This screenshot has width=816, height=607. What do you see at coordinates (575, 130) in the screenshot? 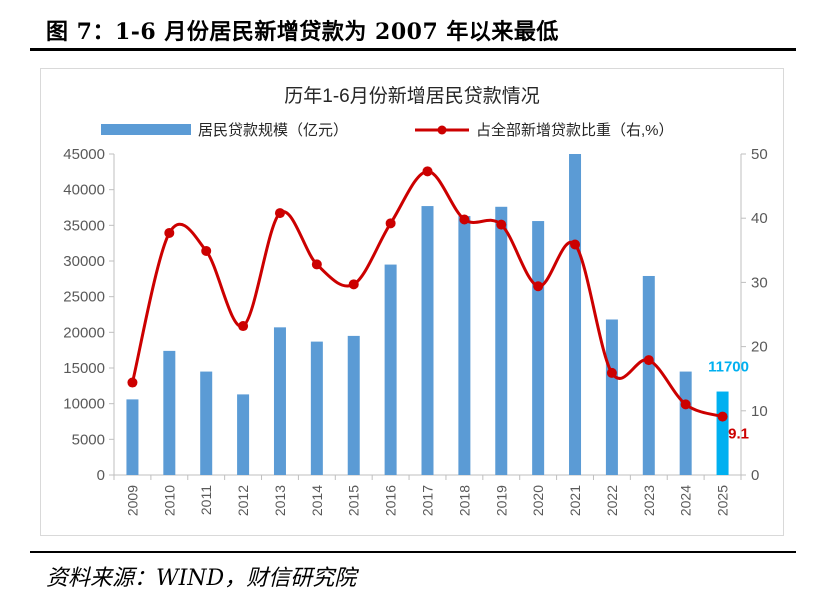
I see `legend-line-label: 占全部新增贷款比重（右,%）` at bounding box center [575, 130].